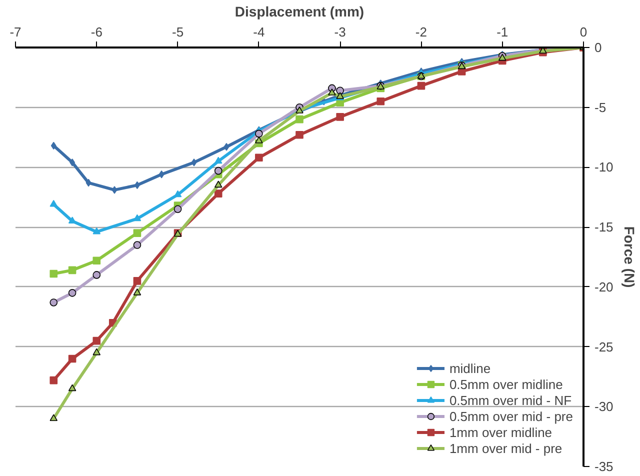 The width and height of the screenshot is (640, 476). Describe the element at coordinates (16, 32) in the screenshot. I see `x-tick-label: -7` at that location.